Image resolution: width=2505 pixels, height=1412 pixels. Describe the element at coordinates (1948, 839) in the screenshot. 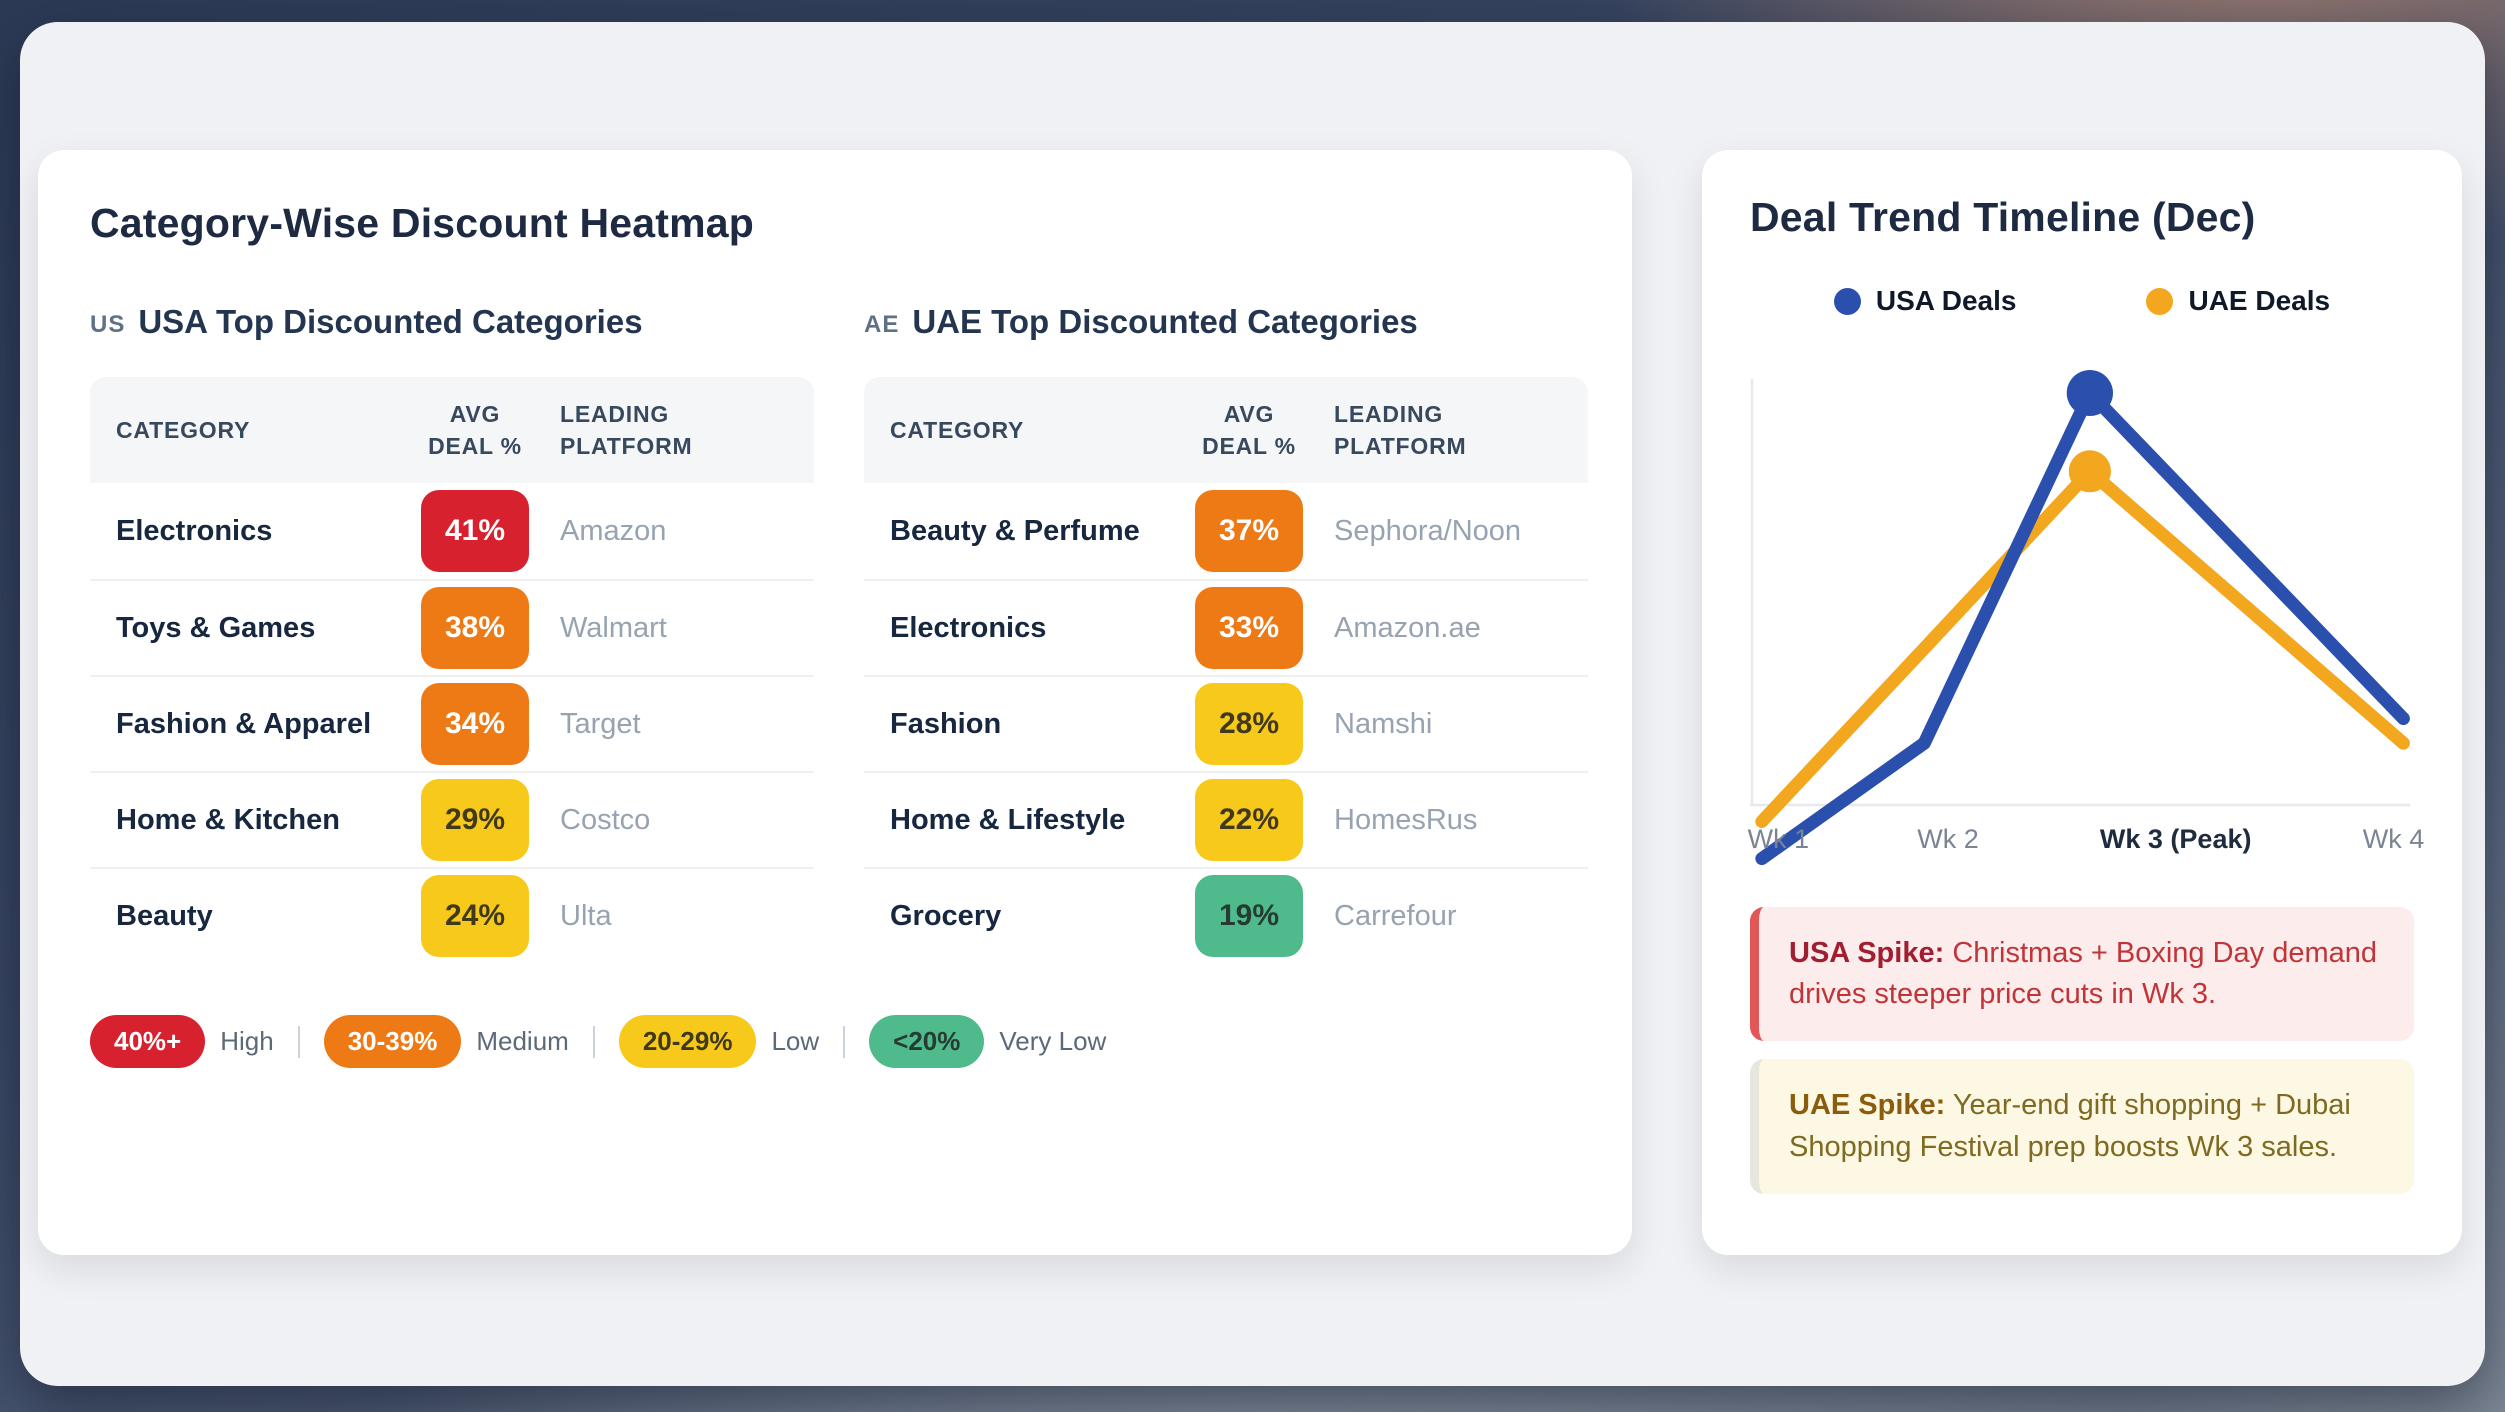

I see `x-label-wk2: Wk 2` at that location.